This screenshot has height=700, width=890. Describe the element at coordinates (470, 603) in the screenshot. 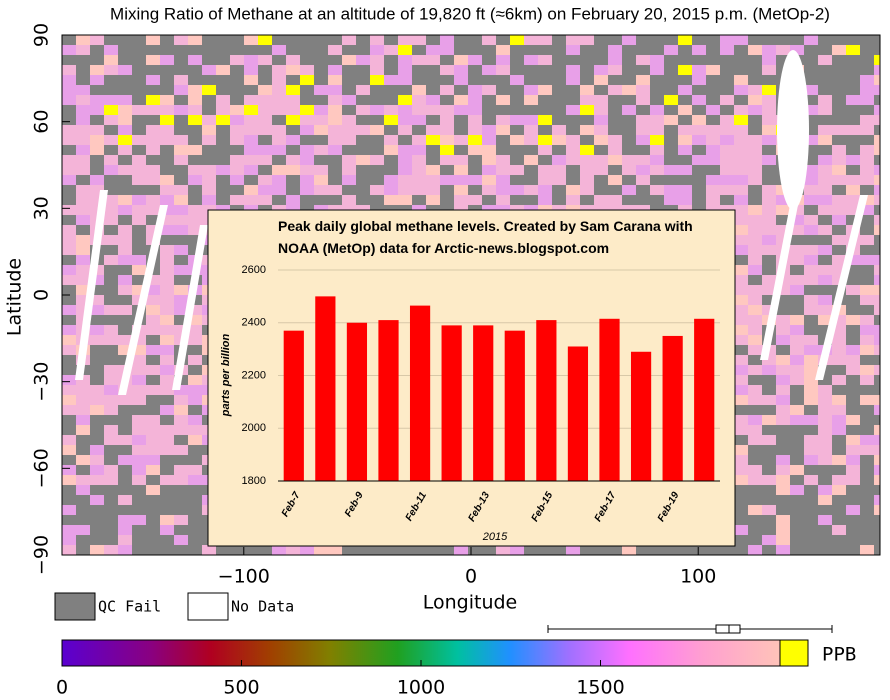

I see `x-axis-label: Longitude` at that location.